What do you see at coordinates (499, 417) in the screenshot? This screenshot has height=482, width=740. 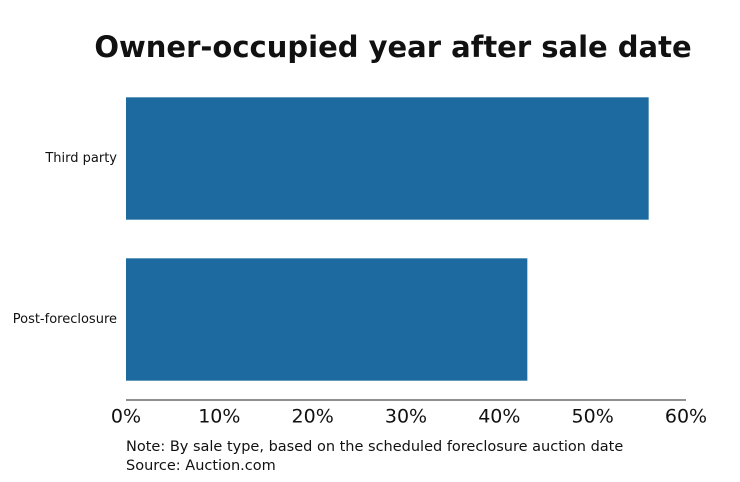 I see `x-tick-label: 40%` at bounding box center [499, 417].